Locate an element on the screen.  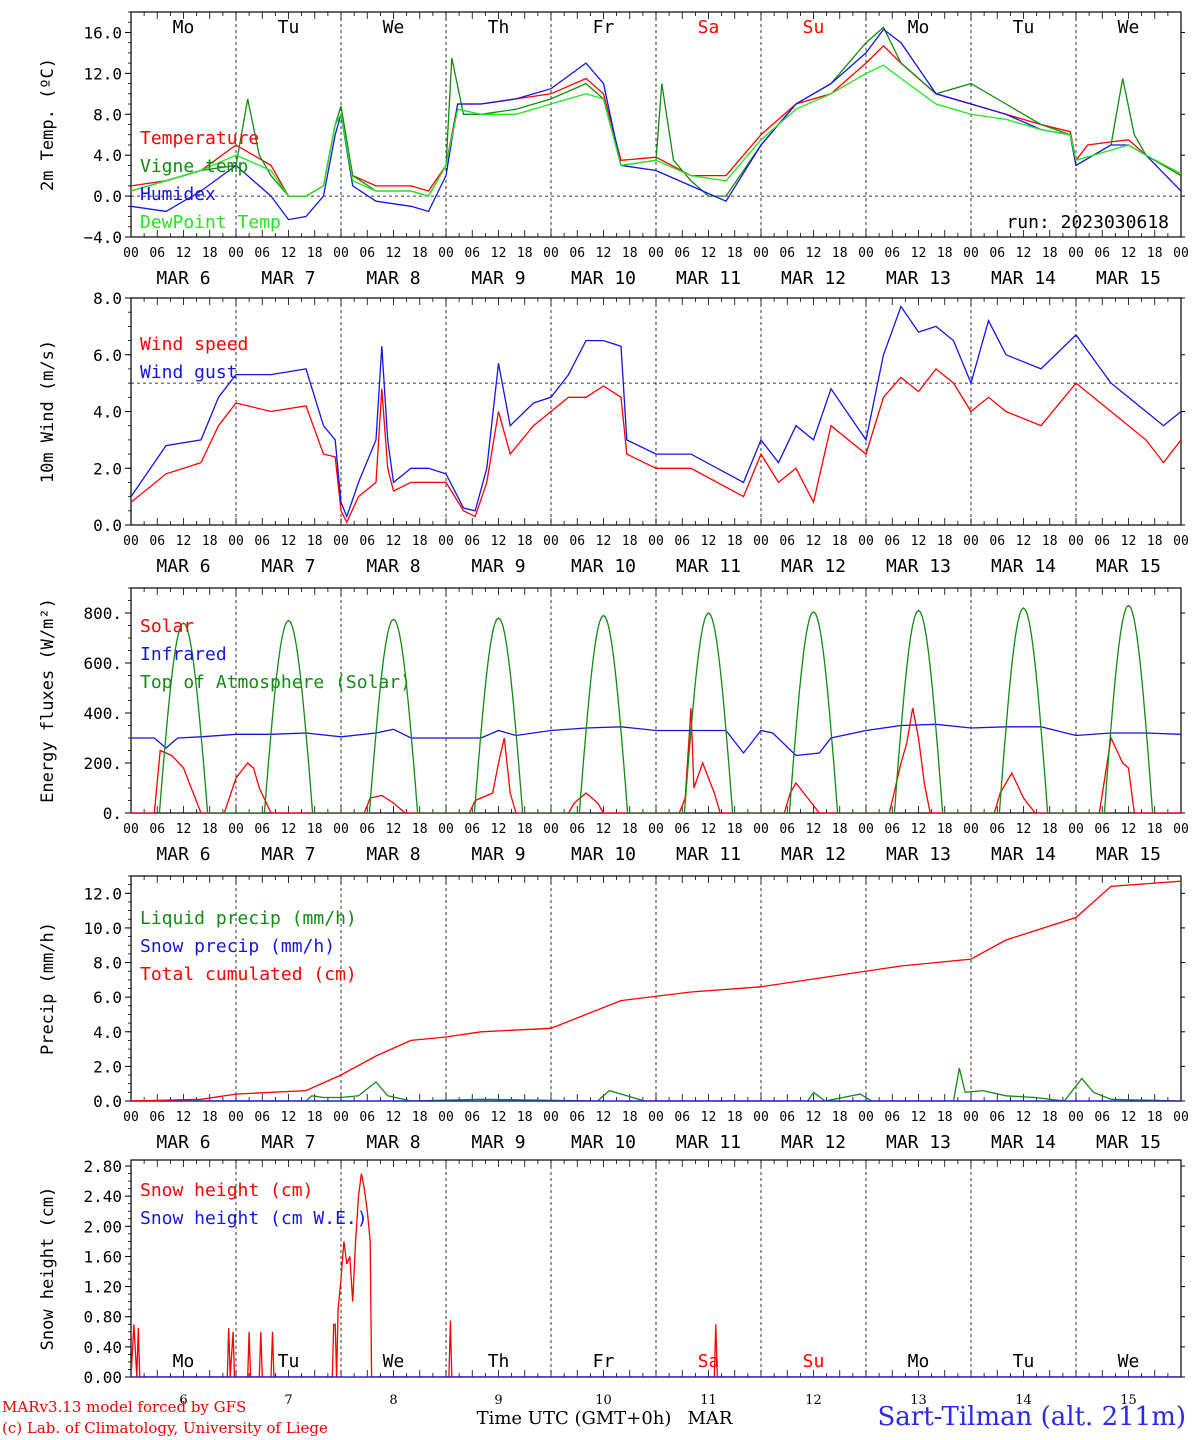
y-tick-label: 0.0 is located at coordinates (107, 196).